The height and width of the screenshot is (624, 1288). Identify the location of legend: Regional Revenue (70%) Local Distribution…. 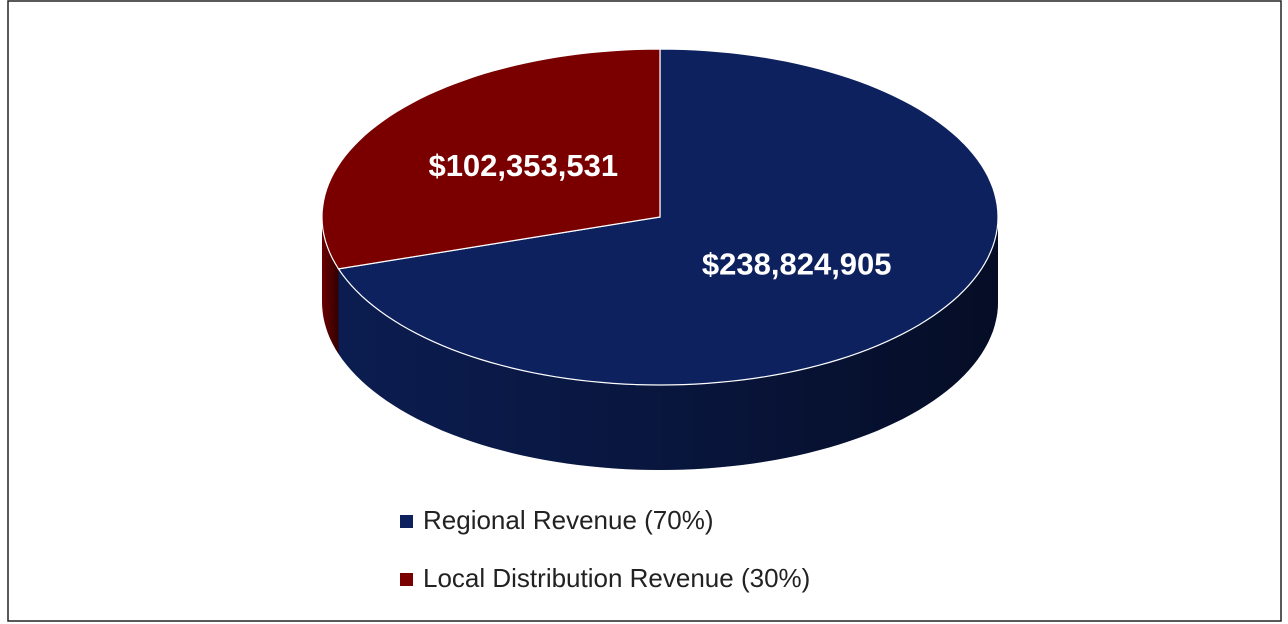
(605, 549).